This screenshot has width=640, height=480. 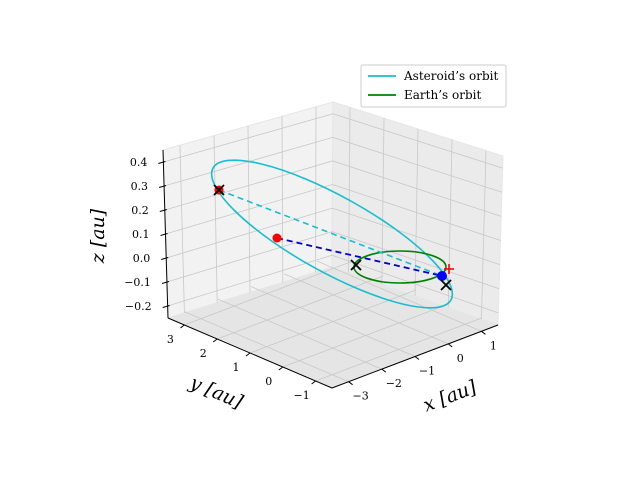 What do you see at coordinates (427, 371) in the screenshot?
I see `x-tick-label: −1` at bounding box center [427, 371].